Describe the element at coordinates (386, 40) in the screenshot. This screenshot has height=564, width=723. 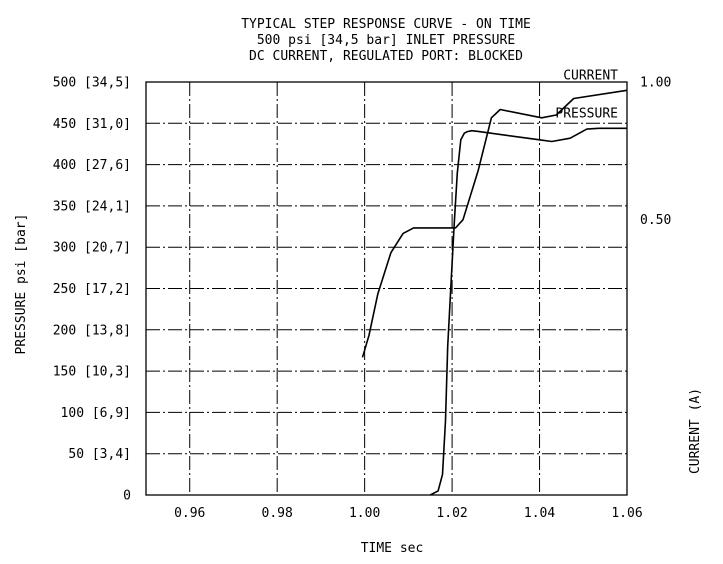
I see `chart-subtitle-1: 500 psi [34,5 bar] INLET PRESSURE` at that location.